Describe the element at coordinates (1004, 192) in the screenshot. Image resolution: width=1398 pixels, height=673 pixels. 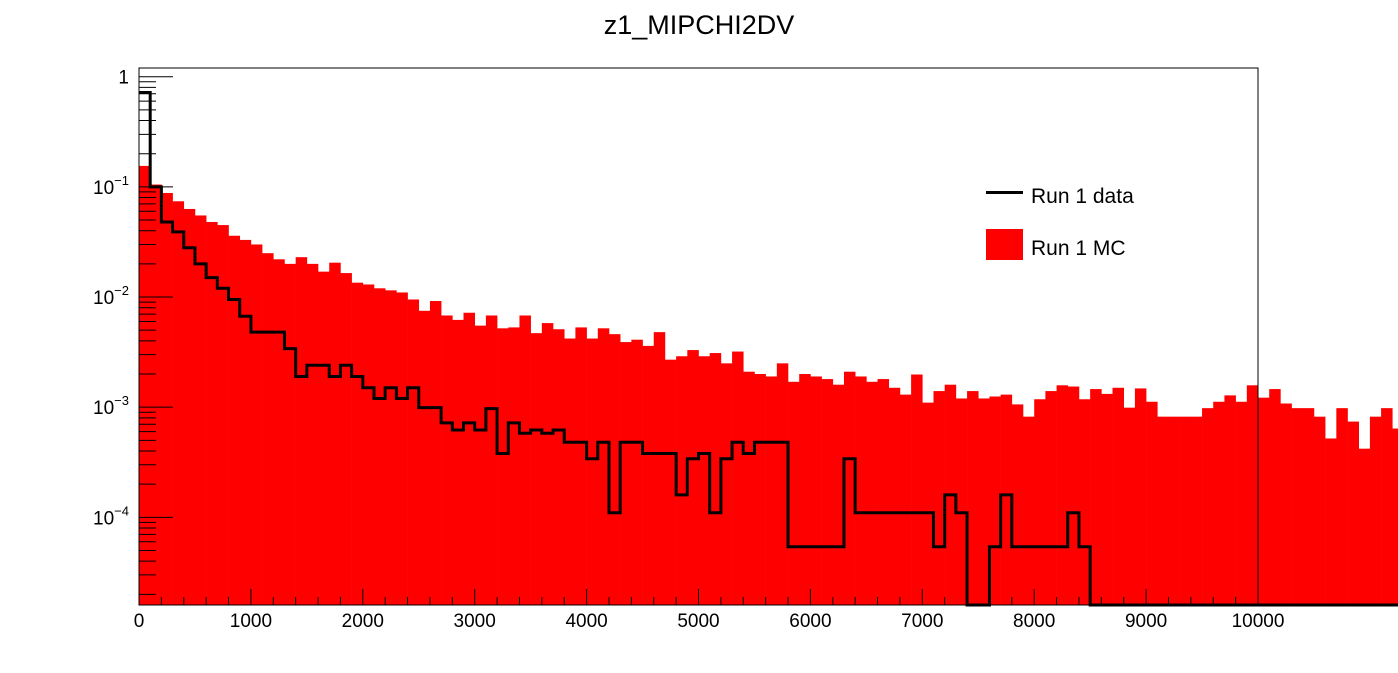
I see `legend-data-swatch` at that location.